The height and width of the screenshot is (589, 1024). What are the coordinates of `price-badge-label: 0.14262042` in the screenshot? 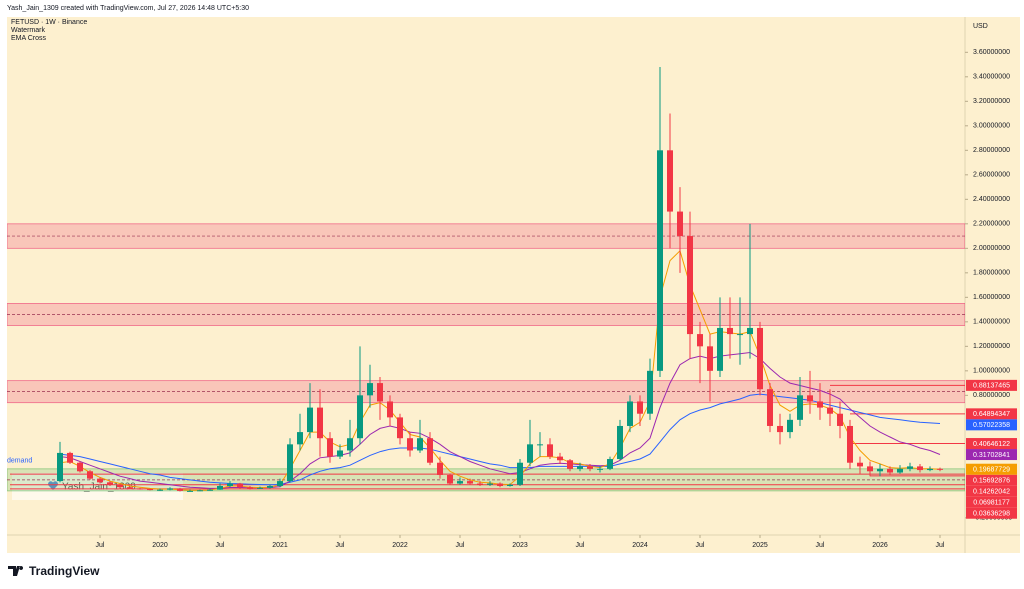 It's located at (991, 492).